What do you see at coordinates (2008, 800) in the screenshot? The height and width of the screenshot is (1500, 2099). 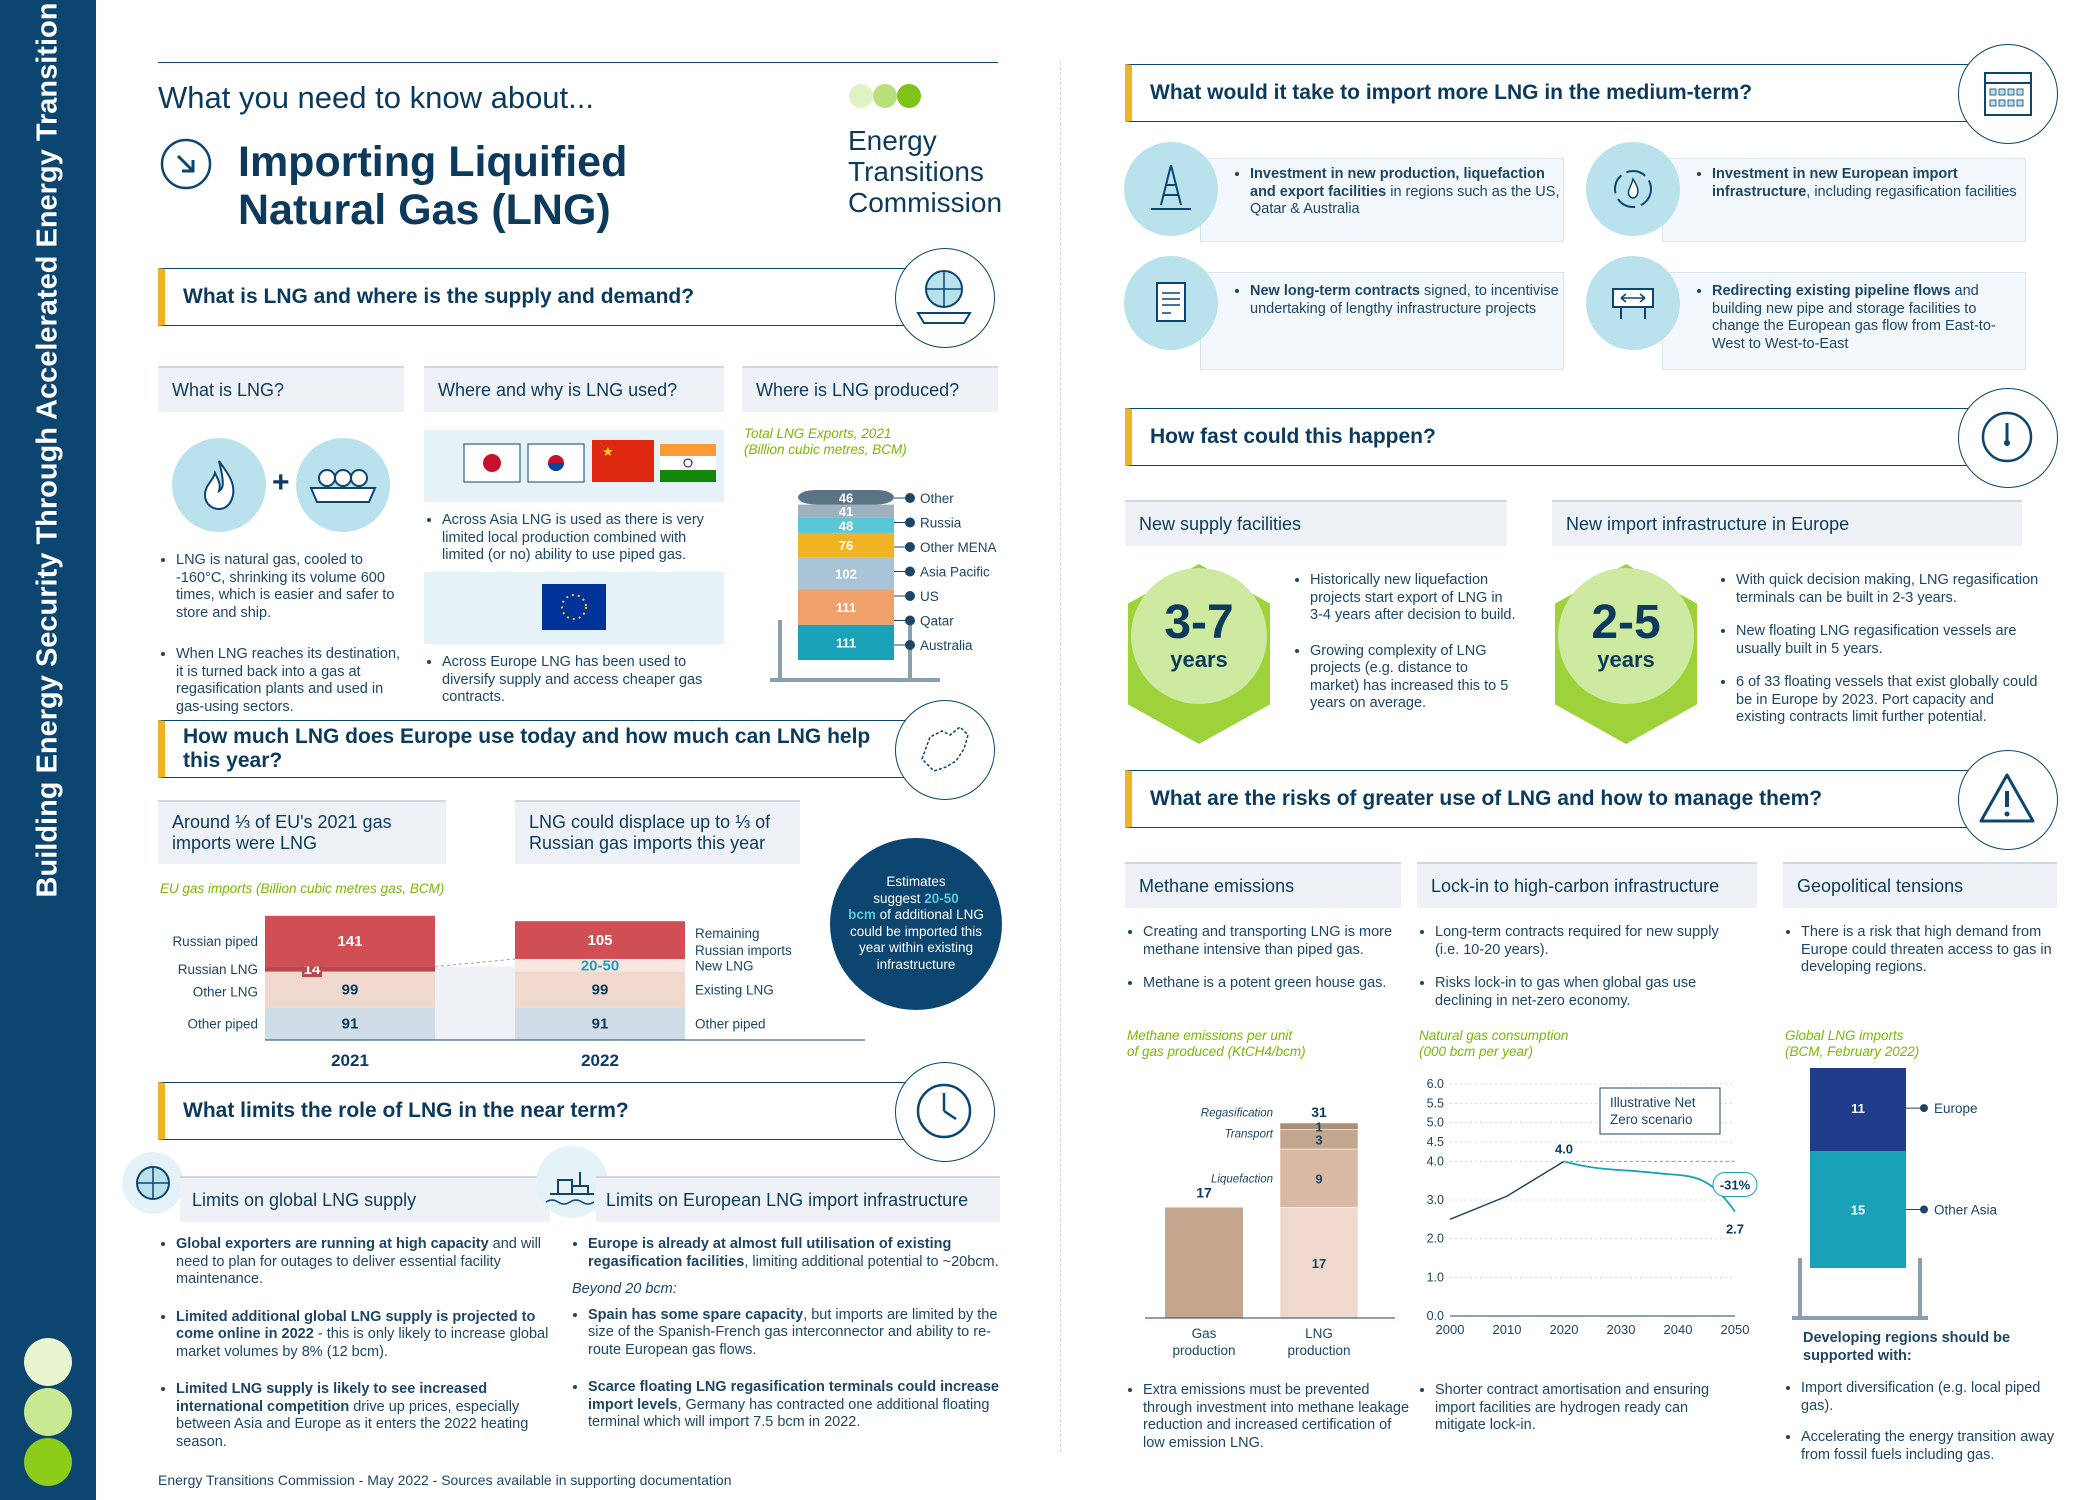 I see `warning-icon` at bounding box center [2008, 800].